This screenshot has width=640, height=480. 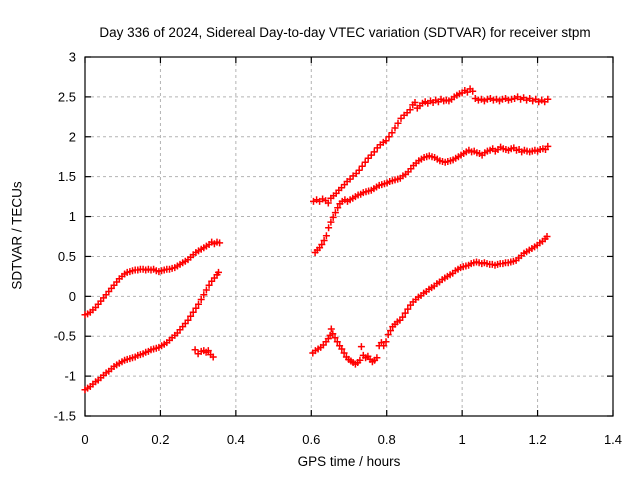 What do you see at coordinates (430, 300) in the screenshot?
I see `series-segment-bottom-right` at bounding box center [430, 300].